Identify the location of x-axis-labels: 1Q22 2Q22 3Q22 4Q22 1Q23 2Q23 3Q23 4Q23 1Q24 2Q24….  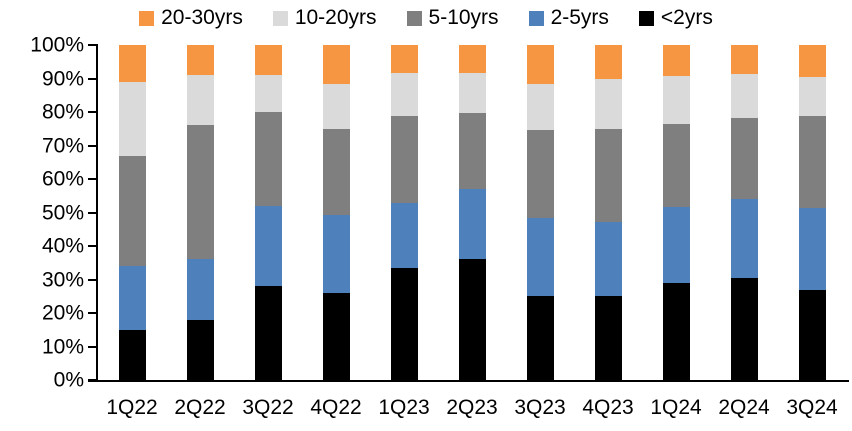
(472, 407).